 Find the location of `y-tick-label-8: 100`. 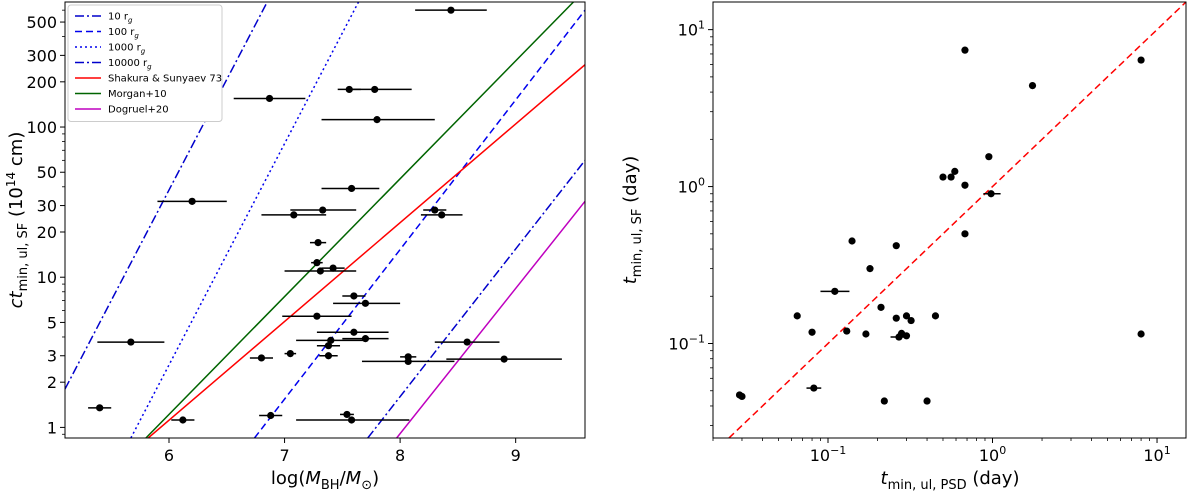

y-tick-label-8: 100 is located at coordinates (41, 127).